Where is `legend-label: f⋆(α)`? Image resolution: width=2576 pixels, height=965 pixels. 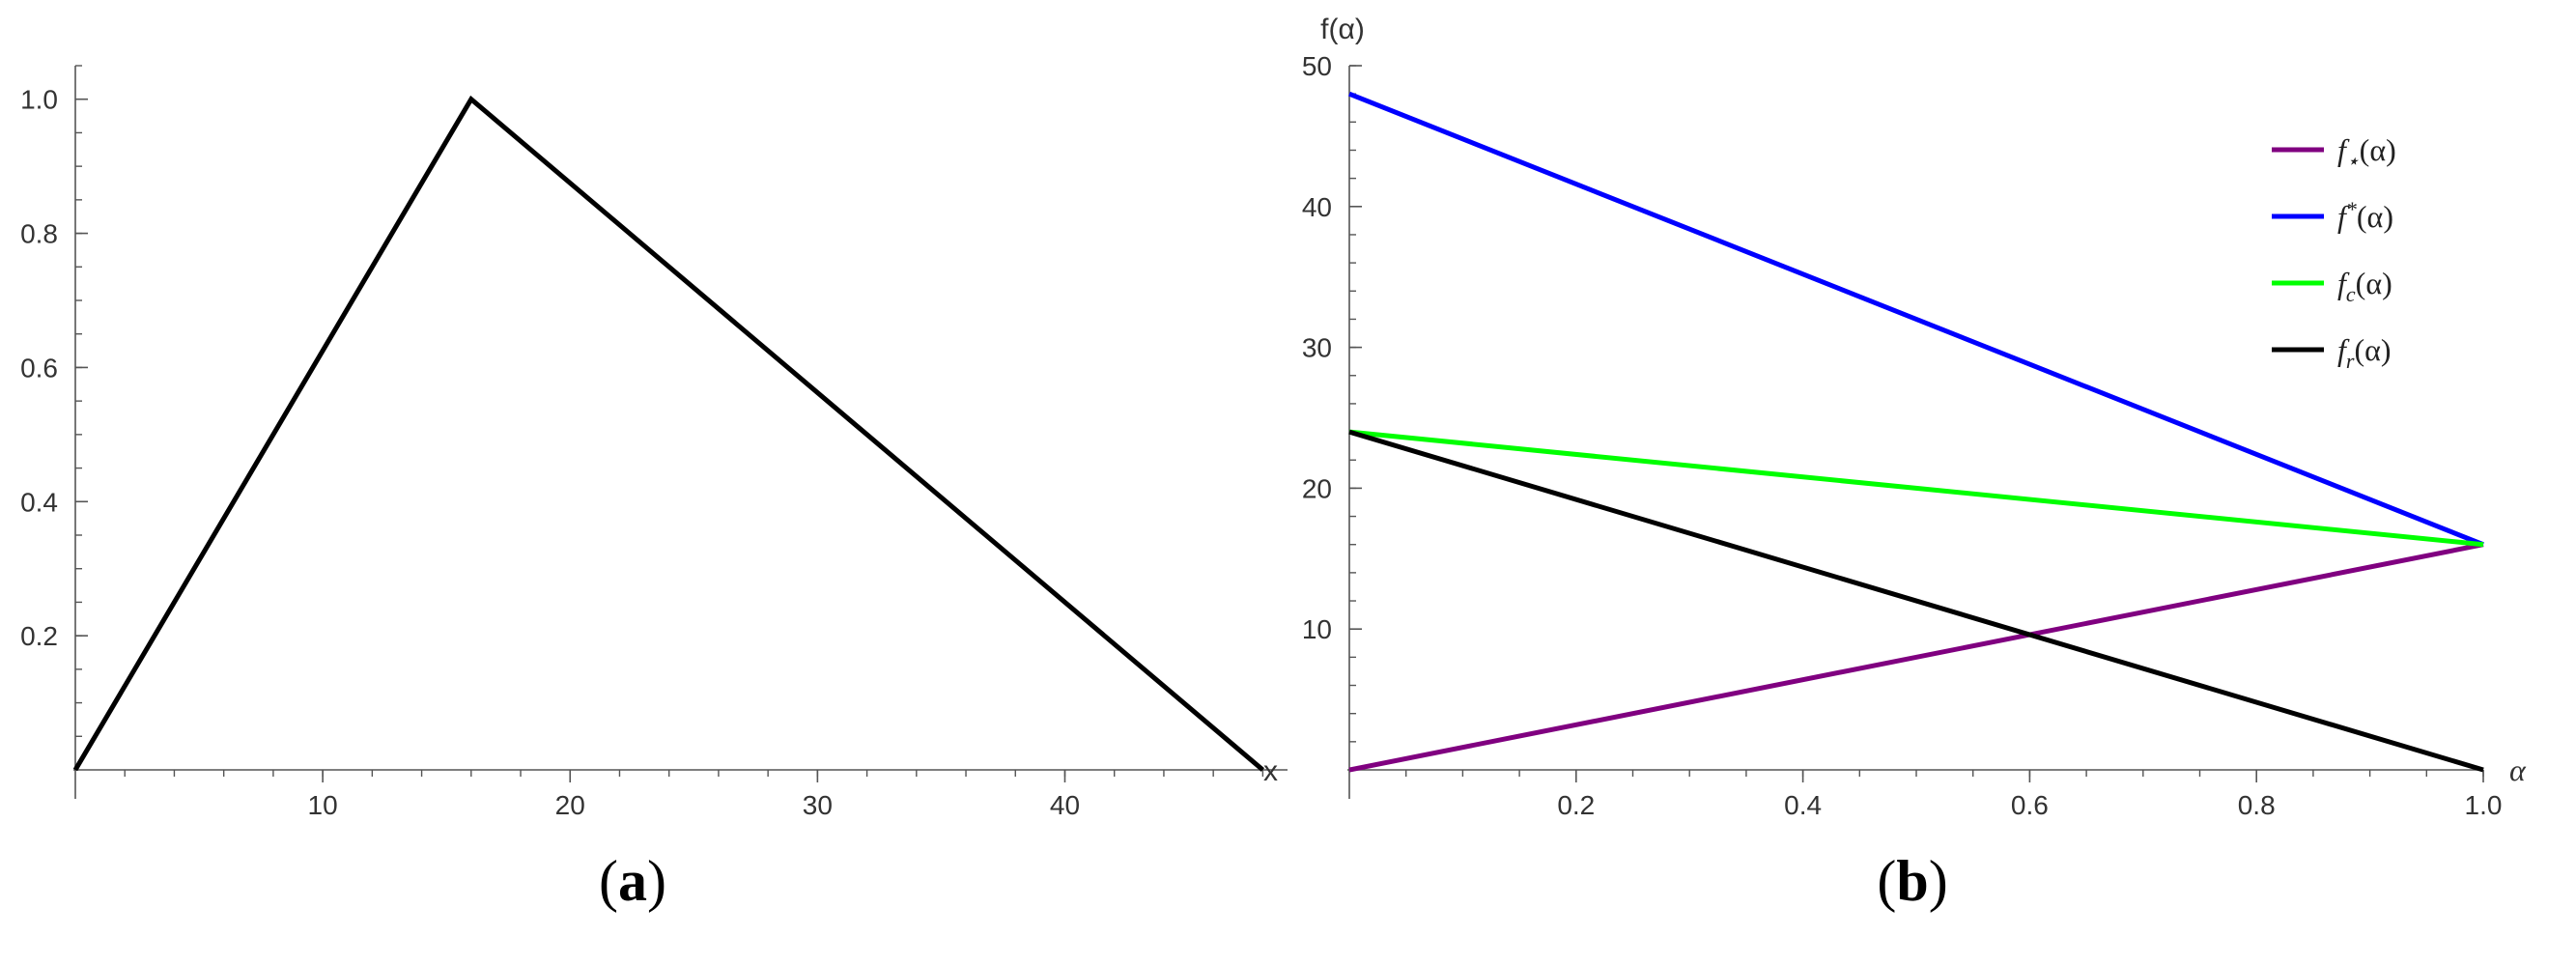
legend-label: f⋆(α) is located at coordinates (2366, 152).